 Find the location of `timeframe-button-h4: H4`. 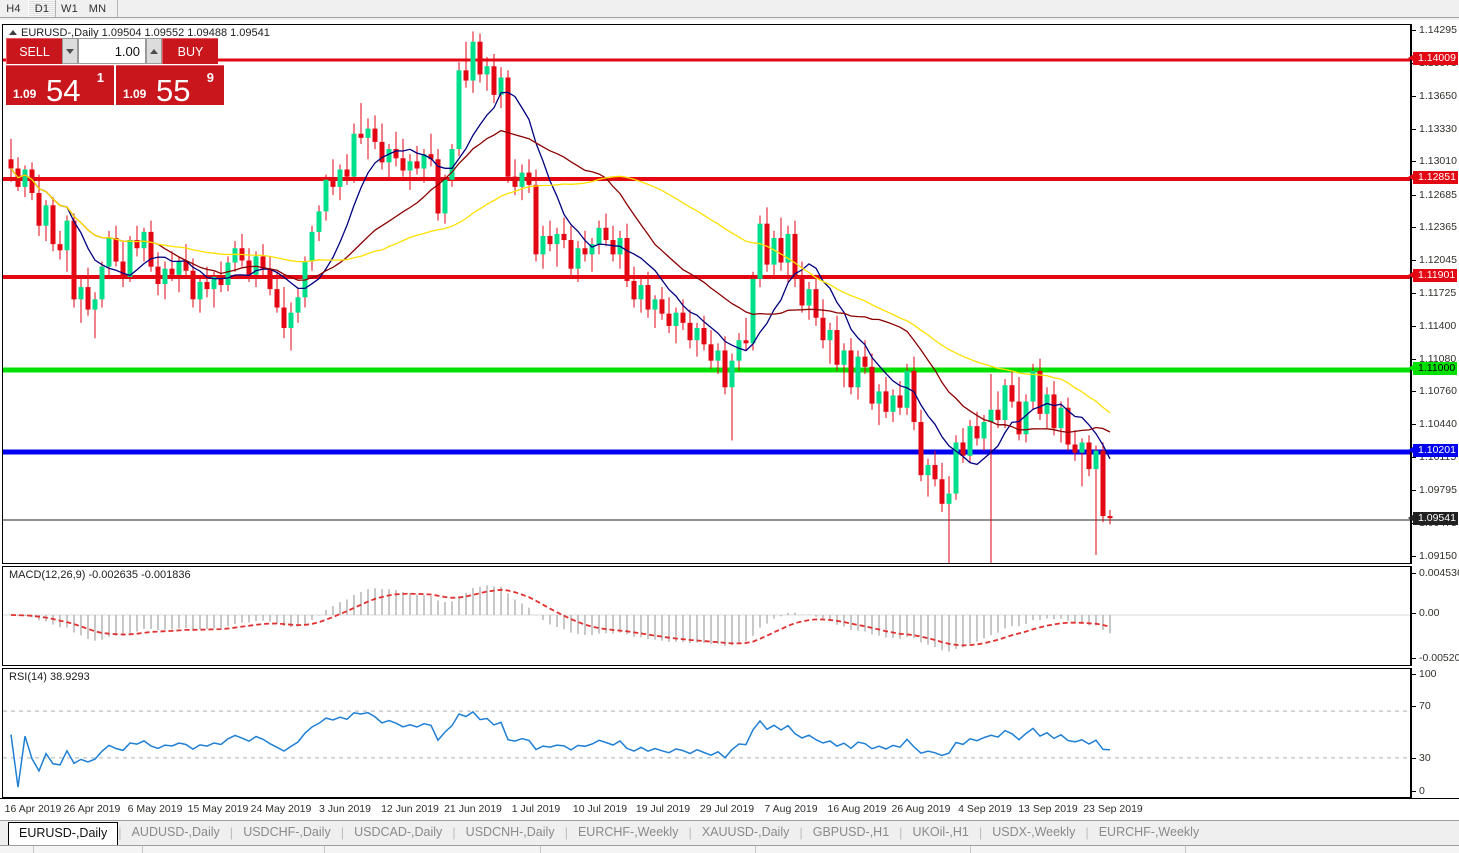

timeframe-button-h4: H4 is located at coordinates (13, 8).